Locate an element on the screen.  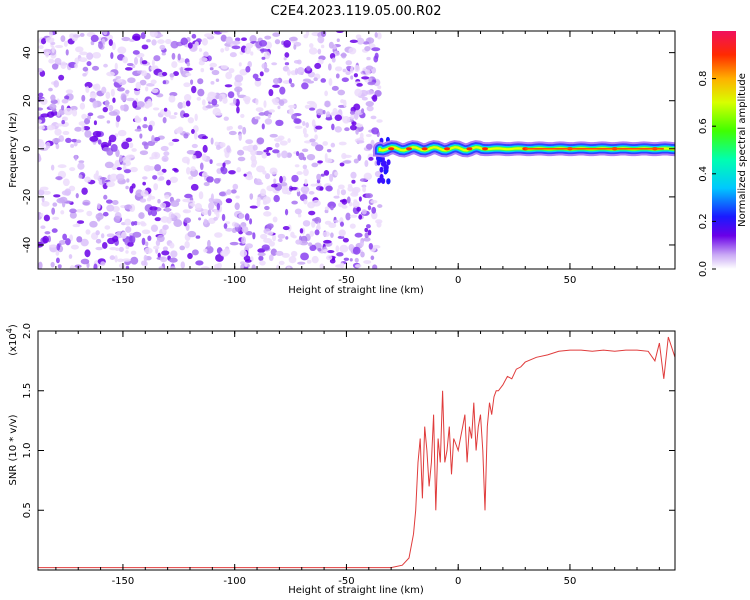
snr-x-tick-label: 50 is located at coordinates (570, 581).